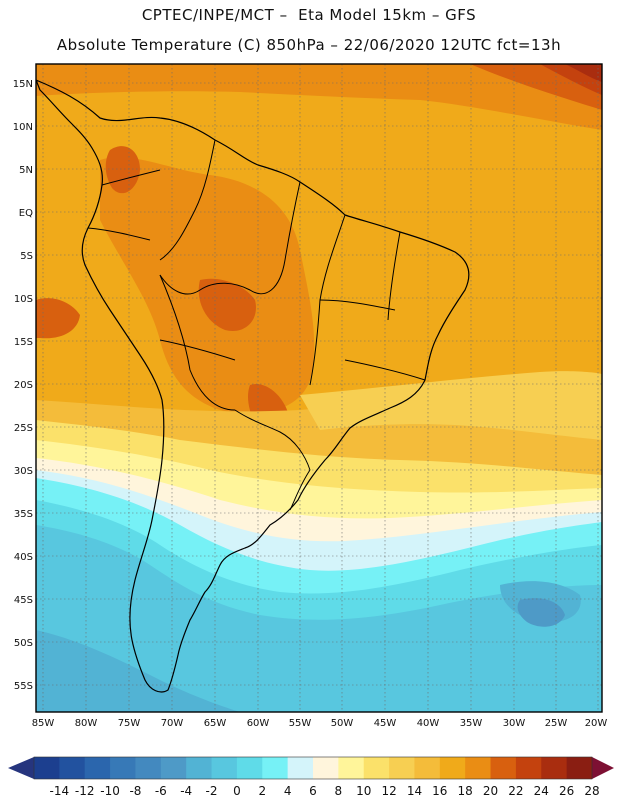  I want to click on lon-label: 30W, so click(514, 723).